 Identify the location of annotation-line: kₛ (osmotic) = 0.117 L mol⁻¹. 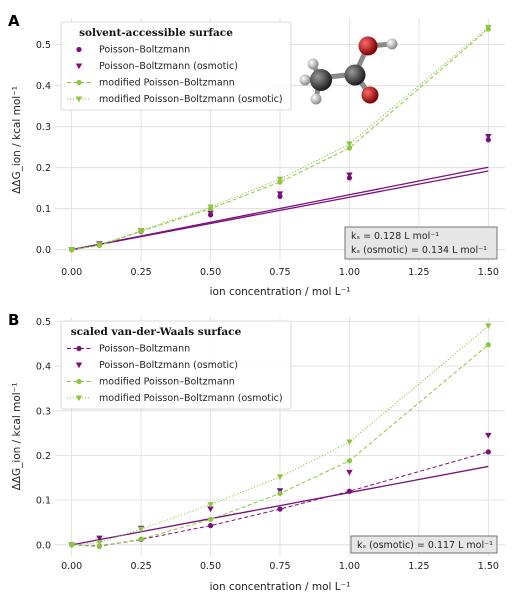
(425, 545).